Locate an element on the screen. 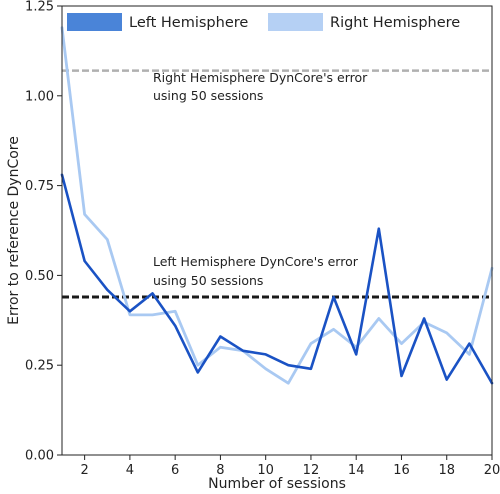 The width and height of the screenshot is (500, 494). x-tick-label: 16 is located at coordinates (401, 470).